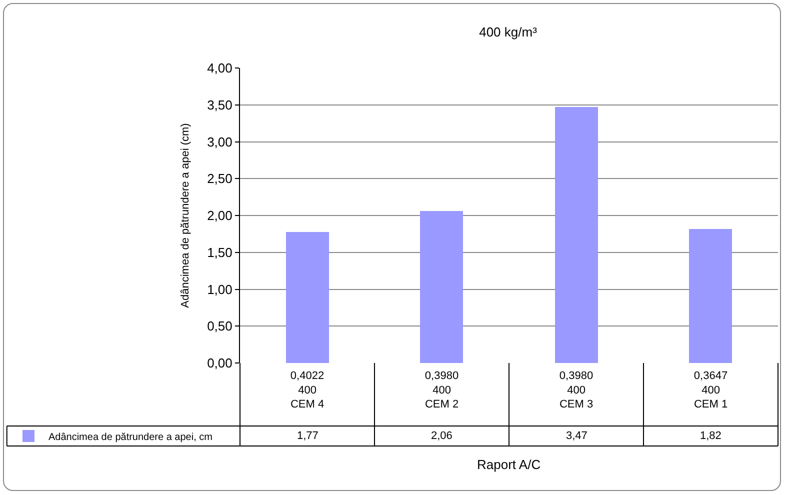  Describe the element at coordinates (130, 437) in the screenshot. I see `legend-label: Adâncimea de pătrundere a apei, cm` at that location.